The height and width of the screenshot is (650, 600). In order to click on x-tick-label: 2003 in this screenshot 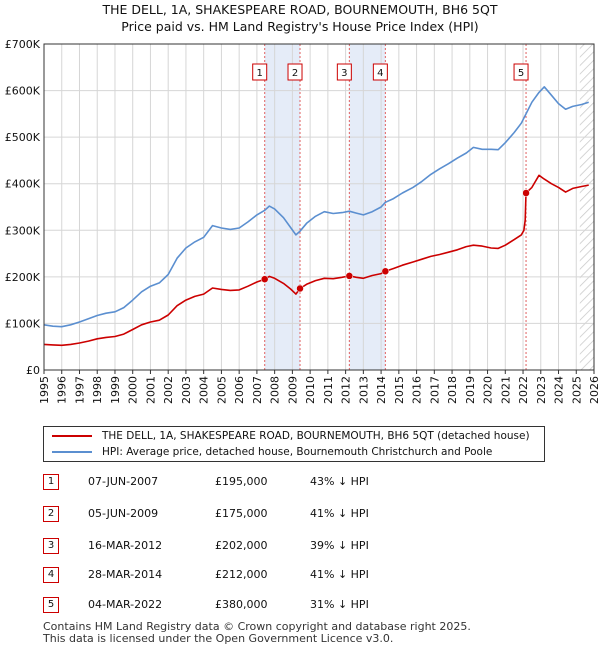, I will do `click(186, 390)`.